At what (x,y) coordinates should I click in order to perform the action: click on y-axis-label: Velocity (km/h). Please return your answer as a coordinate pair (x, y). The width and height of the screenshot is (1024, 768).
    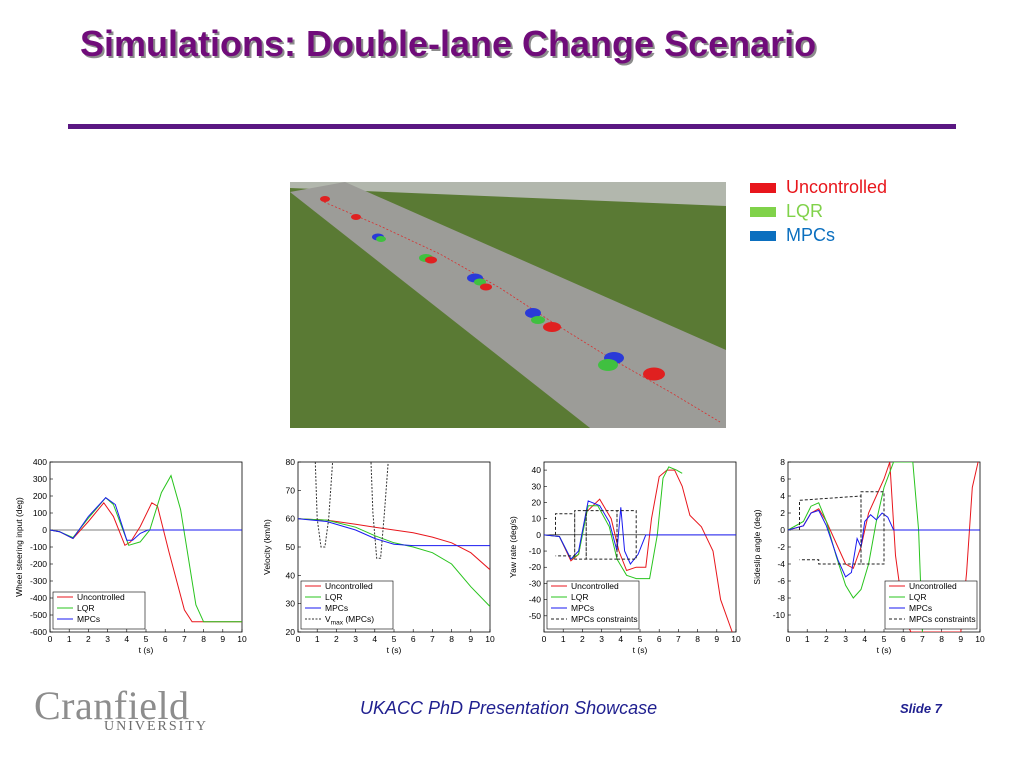
    Looking at the image, I should click on (267, 547).